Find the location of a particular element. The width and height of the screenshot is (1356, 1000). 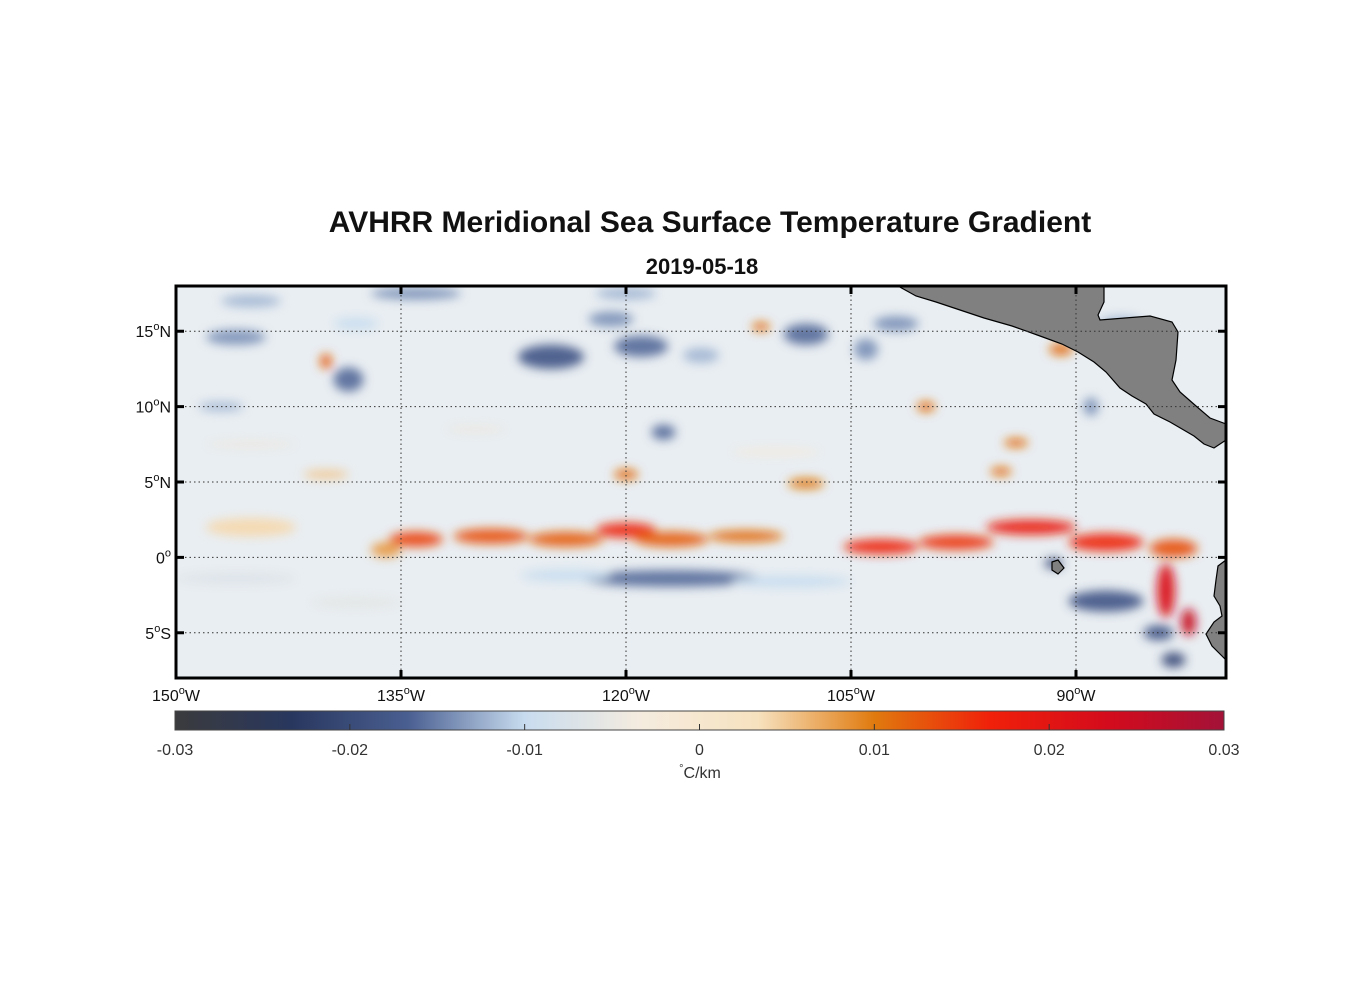

lat-label: 5oN is located at coordinates (157, 482).